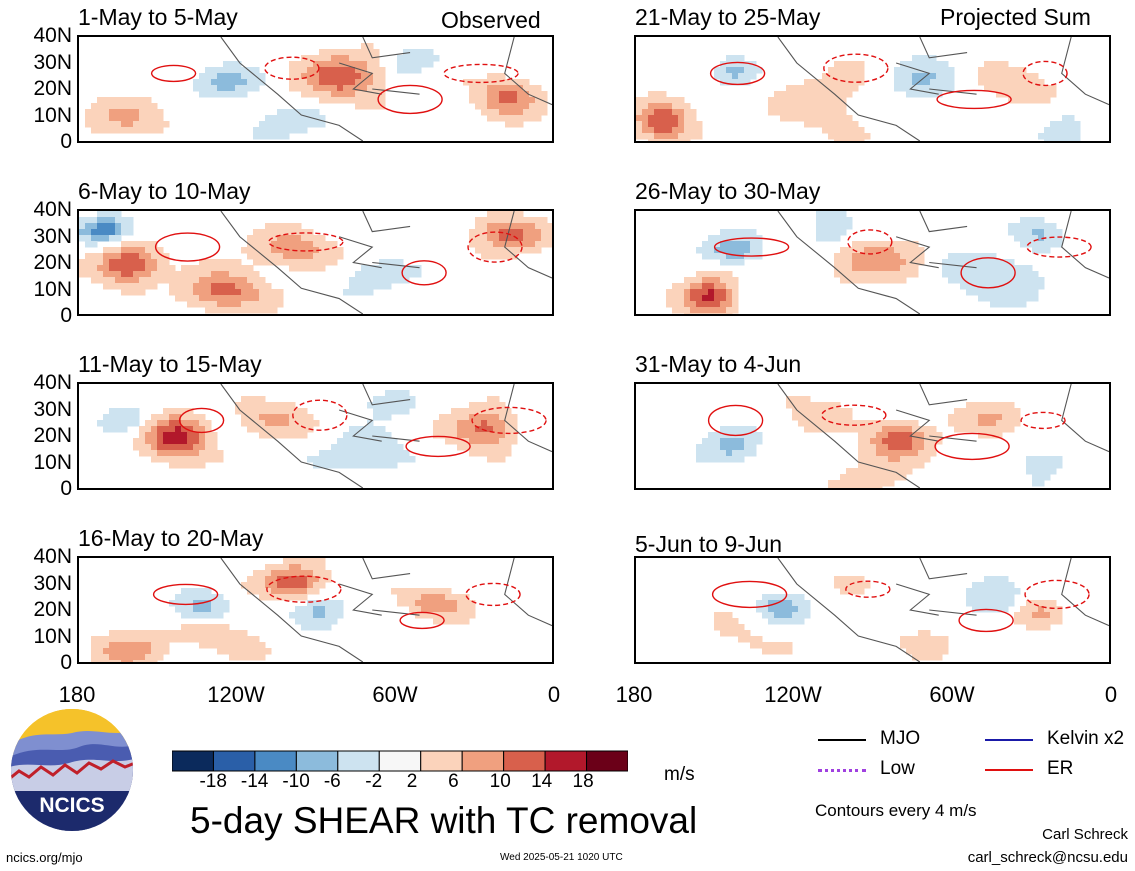  I want to click on colorbar-tick-label: -18, so click(213, 781).